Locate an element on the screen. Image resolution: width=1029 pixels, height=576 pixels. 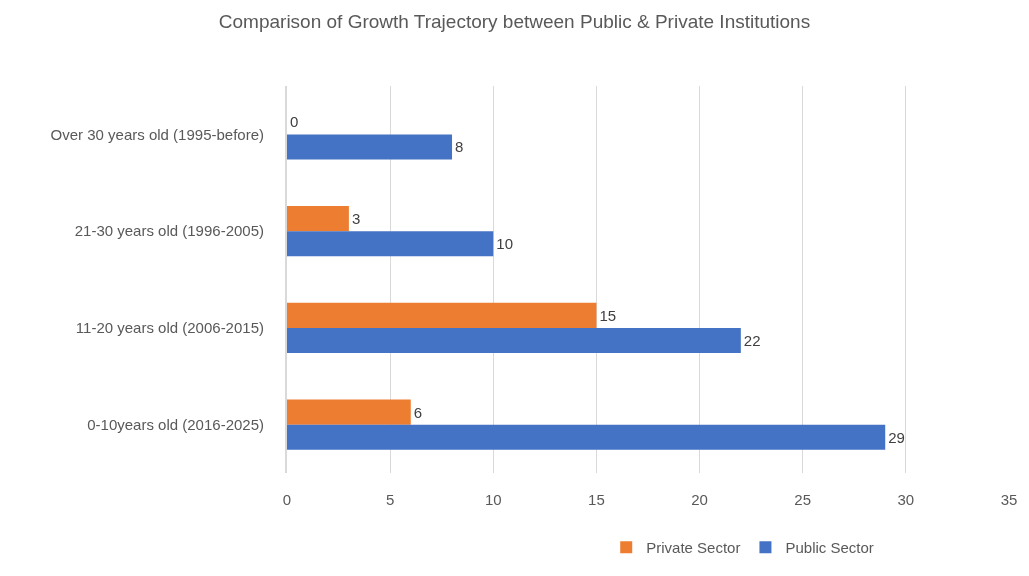
legend-label: Public Sector is located at coordinates (829, 548).